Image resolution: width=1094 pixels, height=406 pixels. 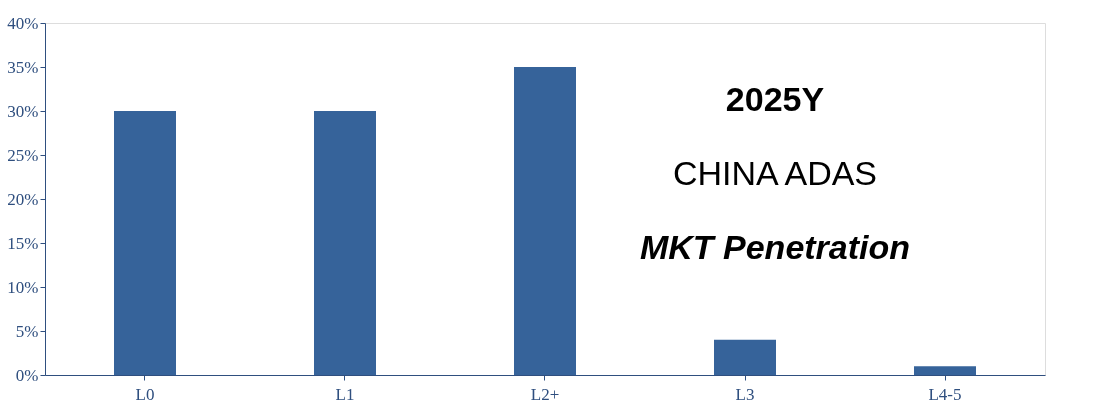 I want to click on y-tick-label: 35%, so click(x=23, y=67).